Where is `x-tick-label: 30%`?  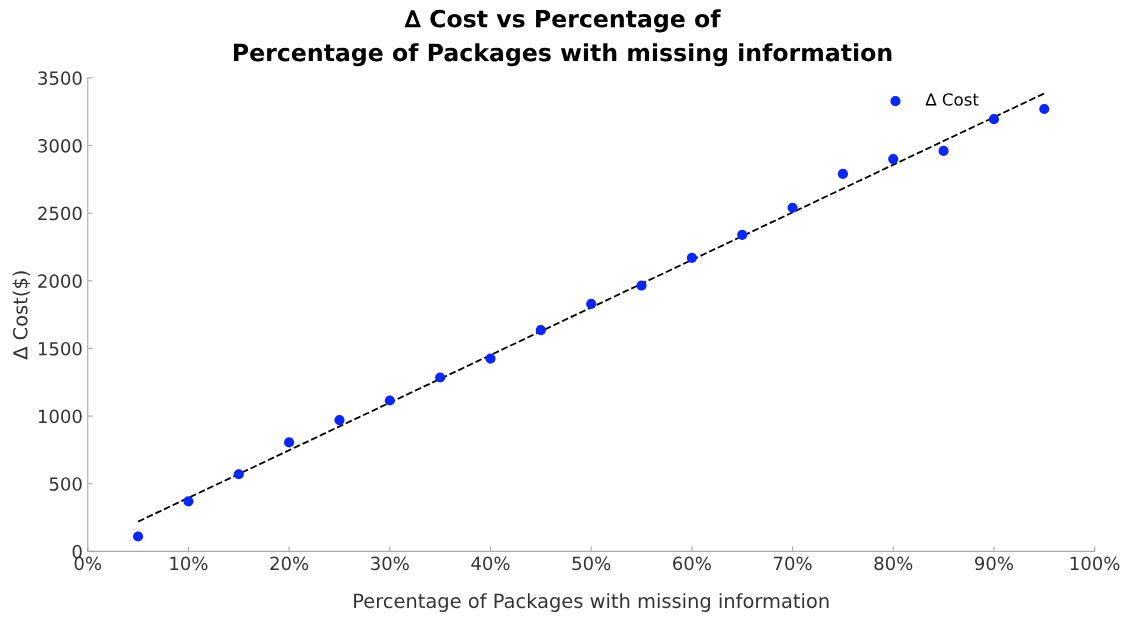
x-tick-label: 30% is located at coordinates (390, 563).